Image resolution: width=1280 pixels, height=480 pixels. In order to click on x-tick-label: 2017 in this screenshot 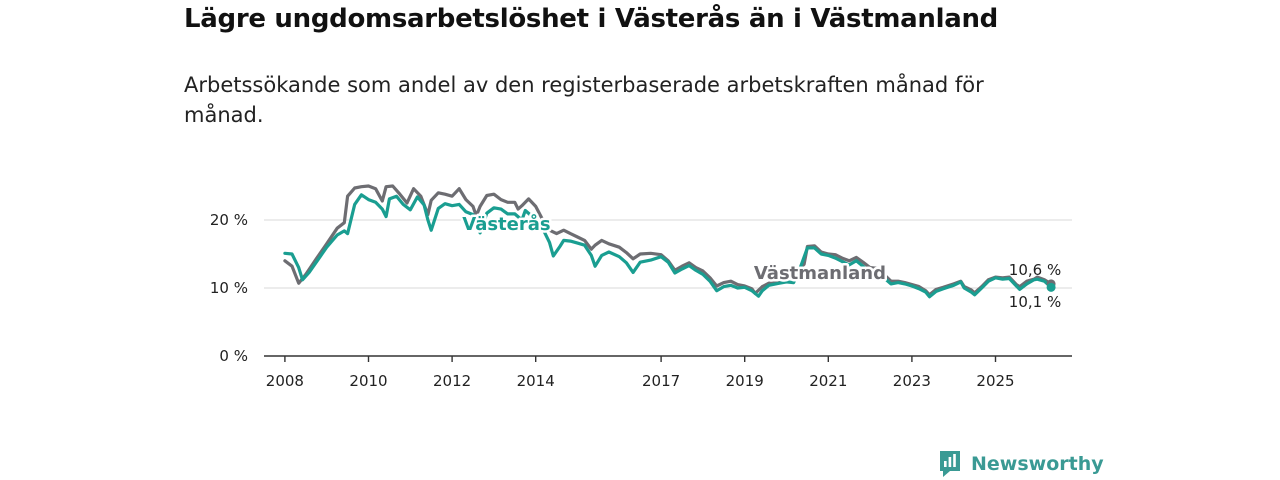, I will do `click(661, 381)`.